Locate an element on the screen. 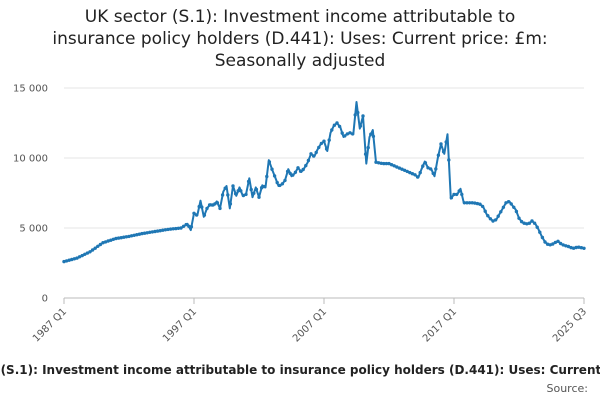 The image size is (600, 400). x-tick-label: 1987 Q1 is located at coordinates (50, 325).